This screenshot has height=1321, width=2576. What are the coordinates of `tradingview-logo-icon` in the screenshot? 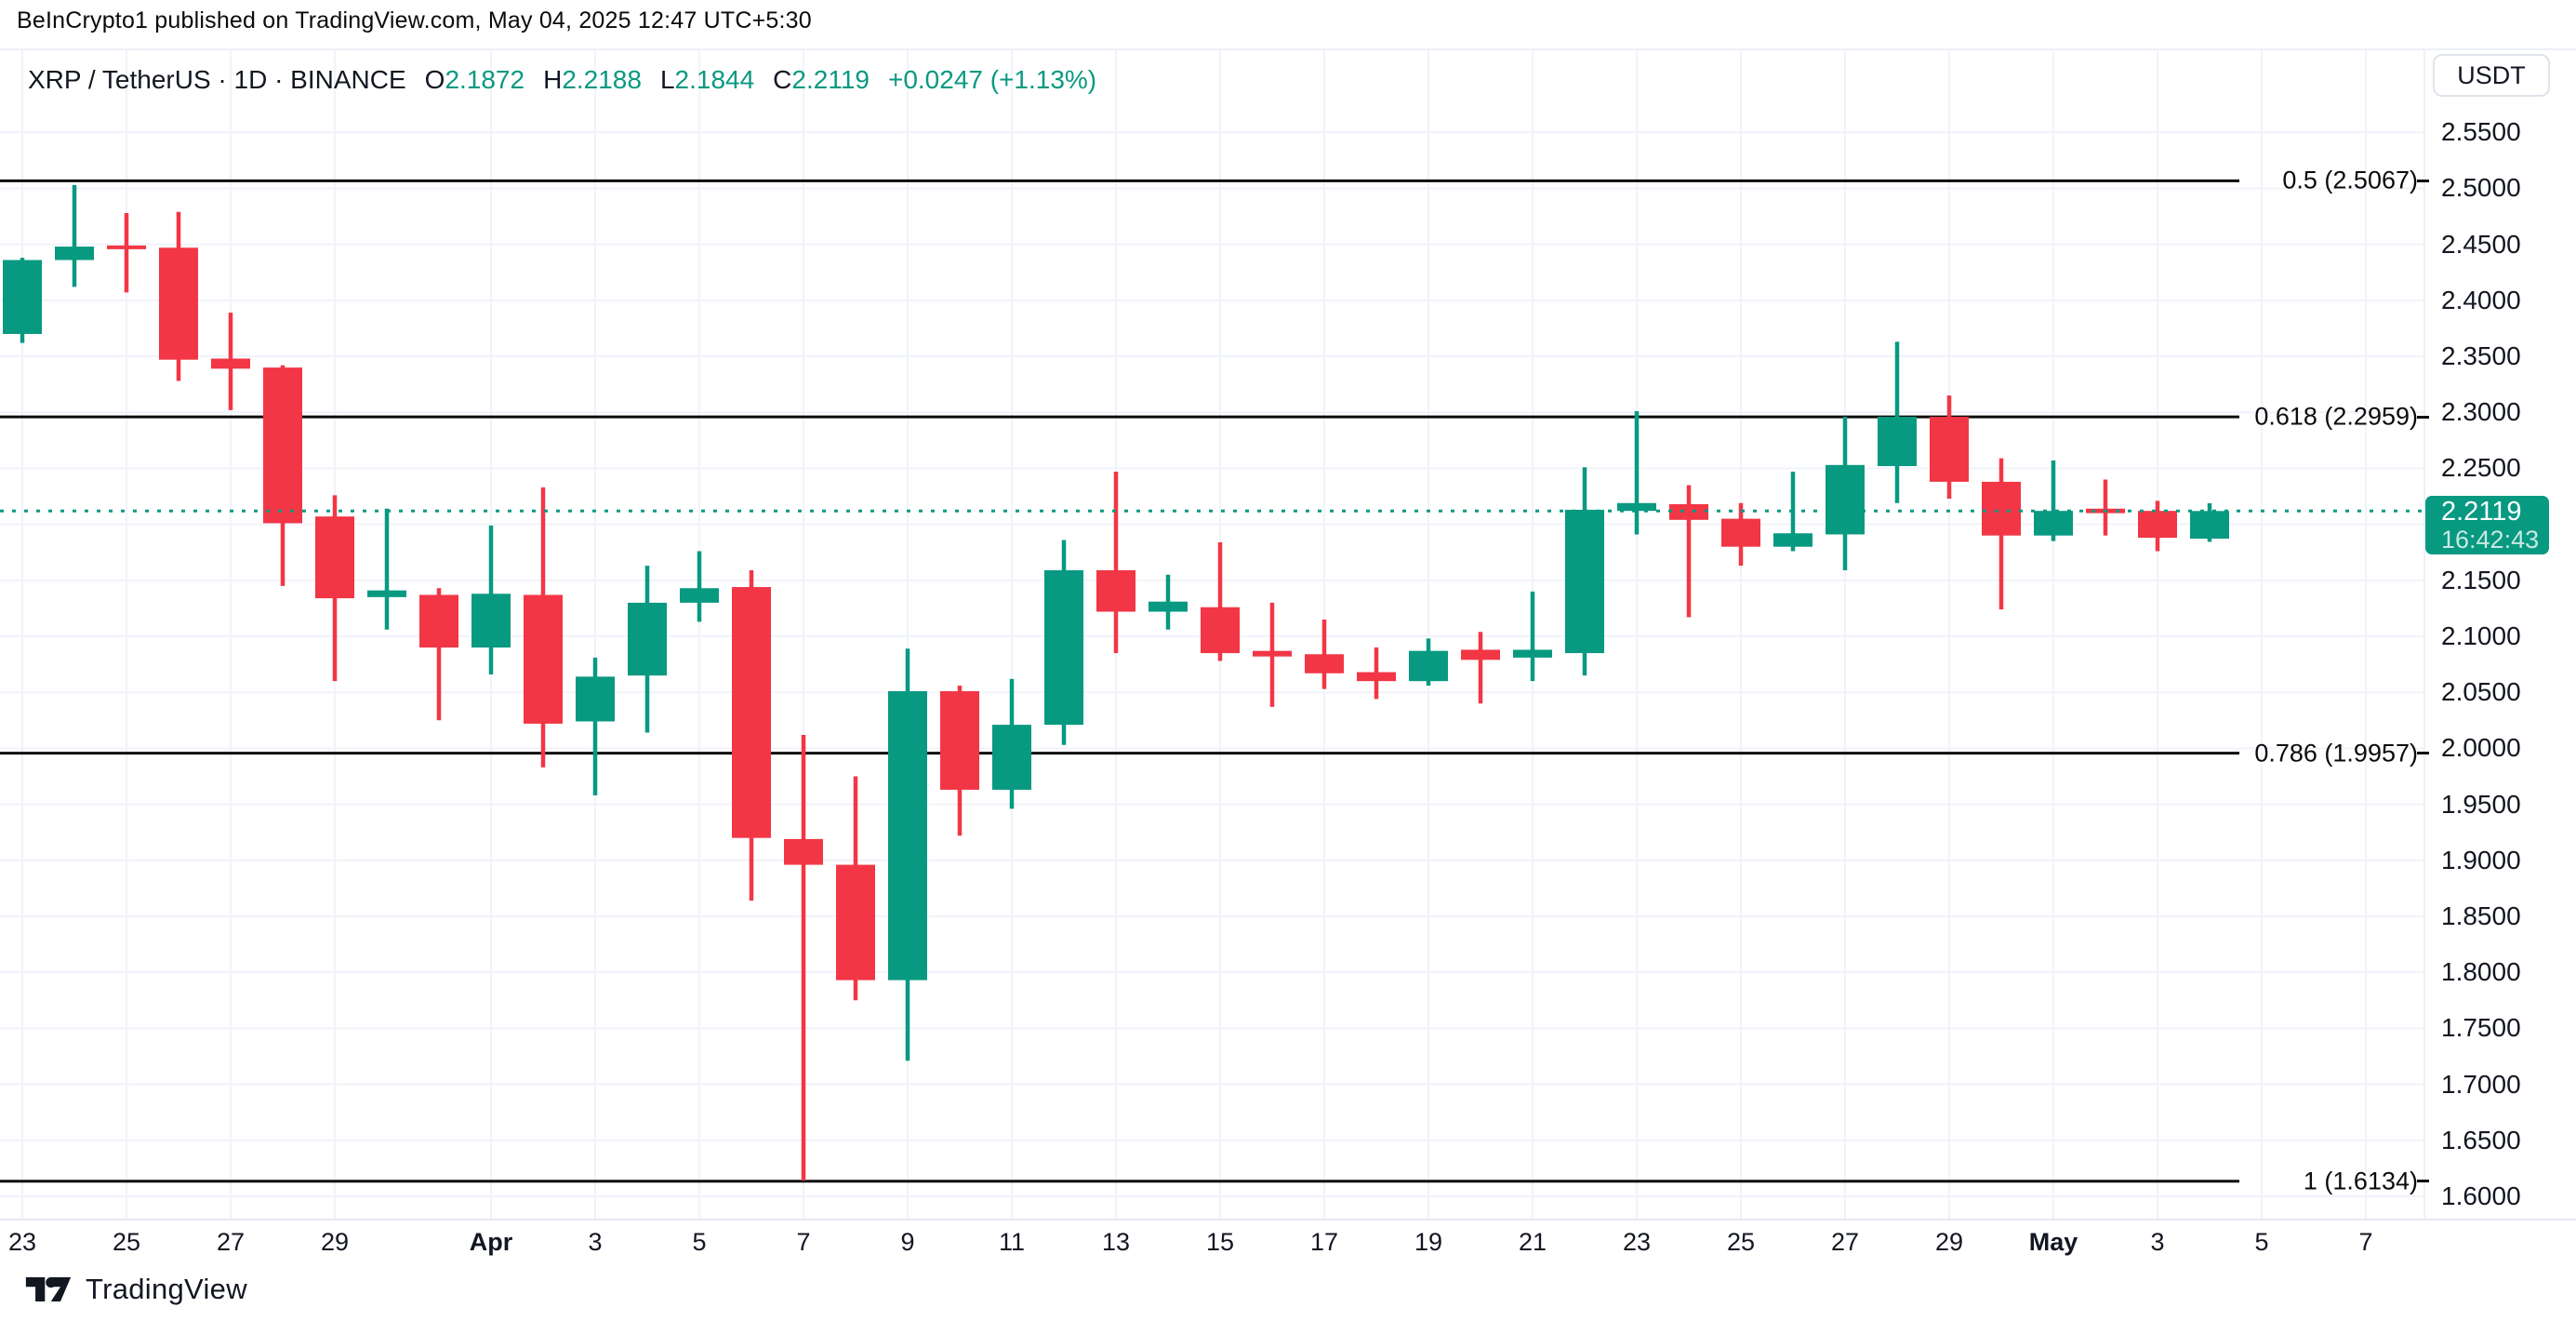 It's located at (48, 1289).